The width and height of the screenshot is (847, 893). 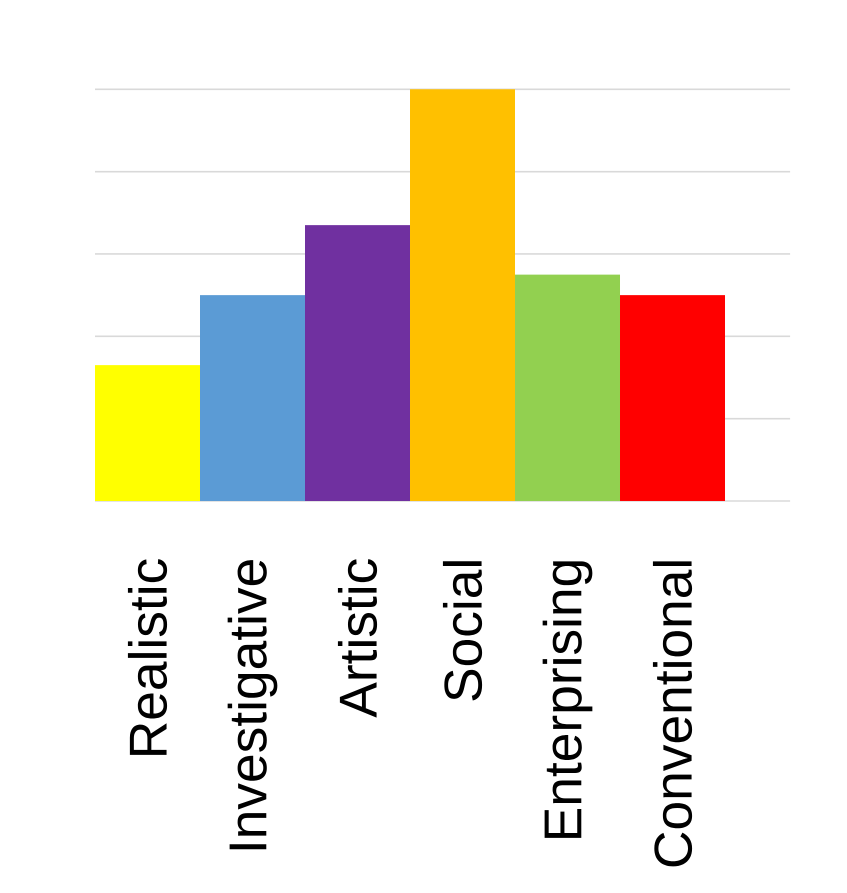 What do you see at coordinates (253, 705) in the screenshot?
I see `x-tick-label: Investigative` at bounding box center [253, 705].